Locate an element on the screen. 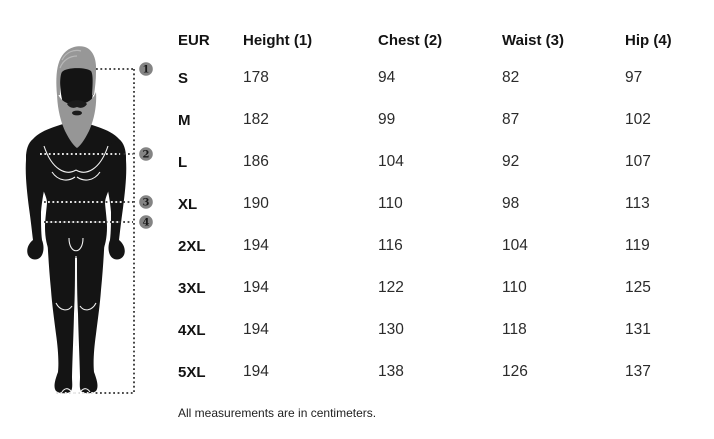 The width and height of the screenshot is (714, 439). table-row-5xl: 5XL 194 138 126 137 is located at coordinates (438, 372).